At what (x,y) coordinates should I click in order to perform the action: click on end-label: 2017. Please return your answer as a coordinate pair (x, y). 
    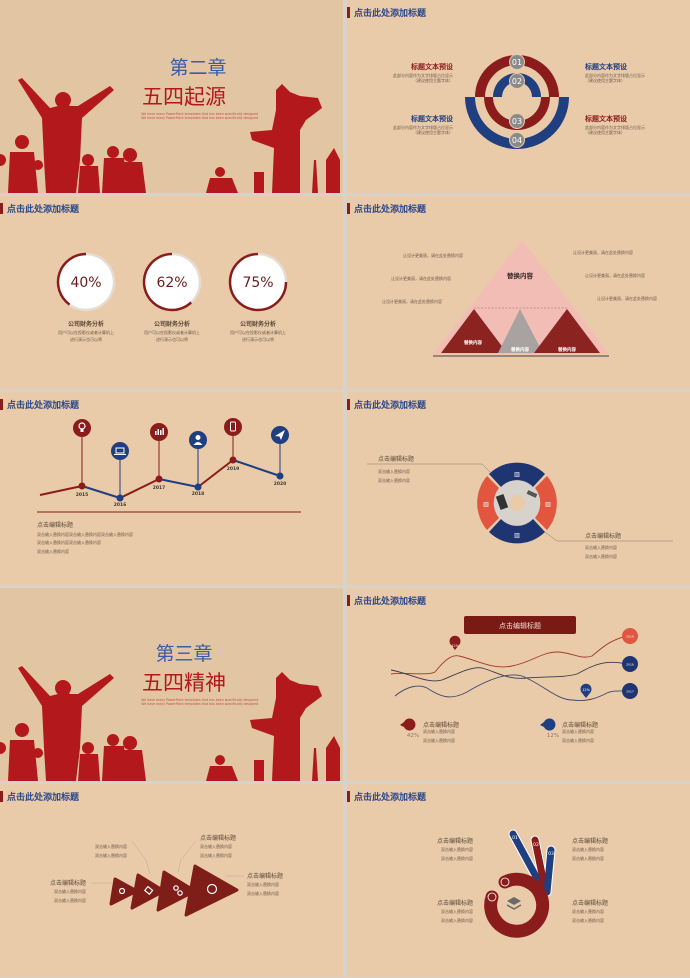
    Looking at the image, I should click on (630, 692).